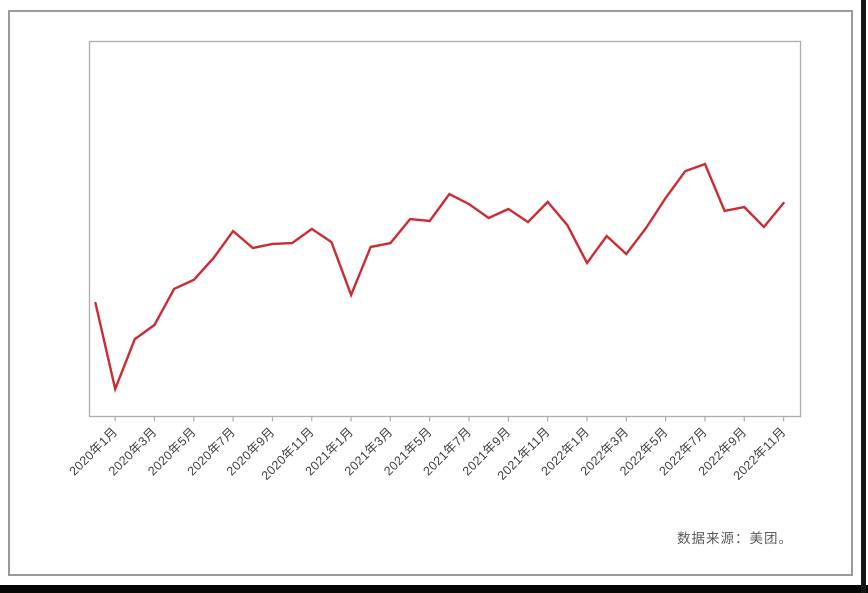 This screenshot has height=593, width=868. Describe the element at coordinates (434, 589) in the screenshot. I see `page-bottom-rule` at that location.